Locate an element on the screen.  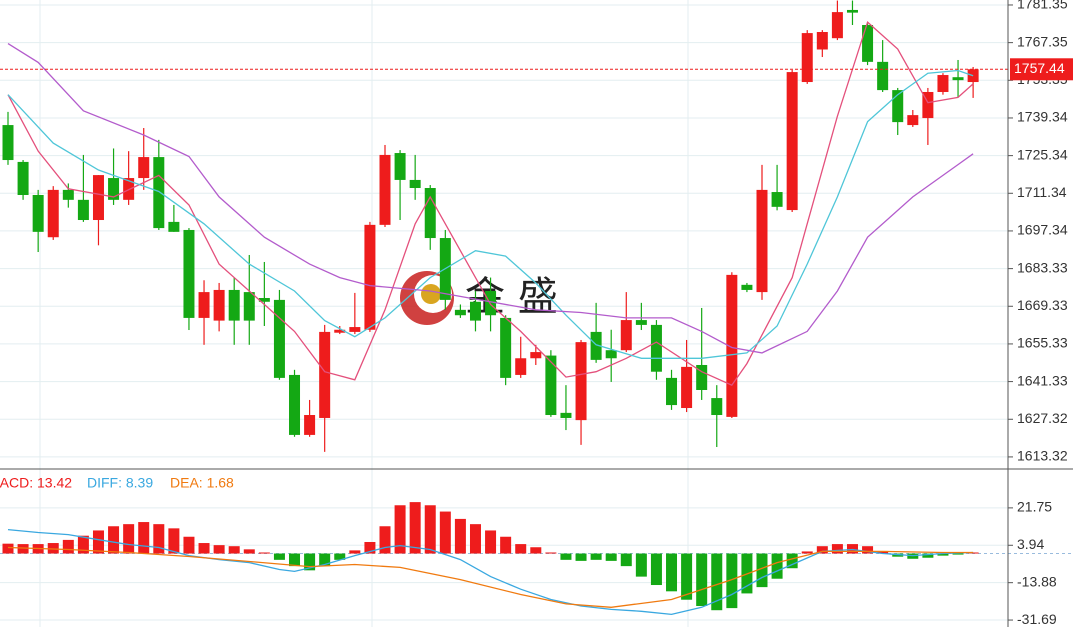
y-tick-label: 1711.34 is located at coordinates (1042, 192).